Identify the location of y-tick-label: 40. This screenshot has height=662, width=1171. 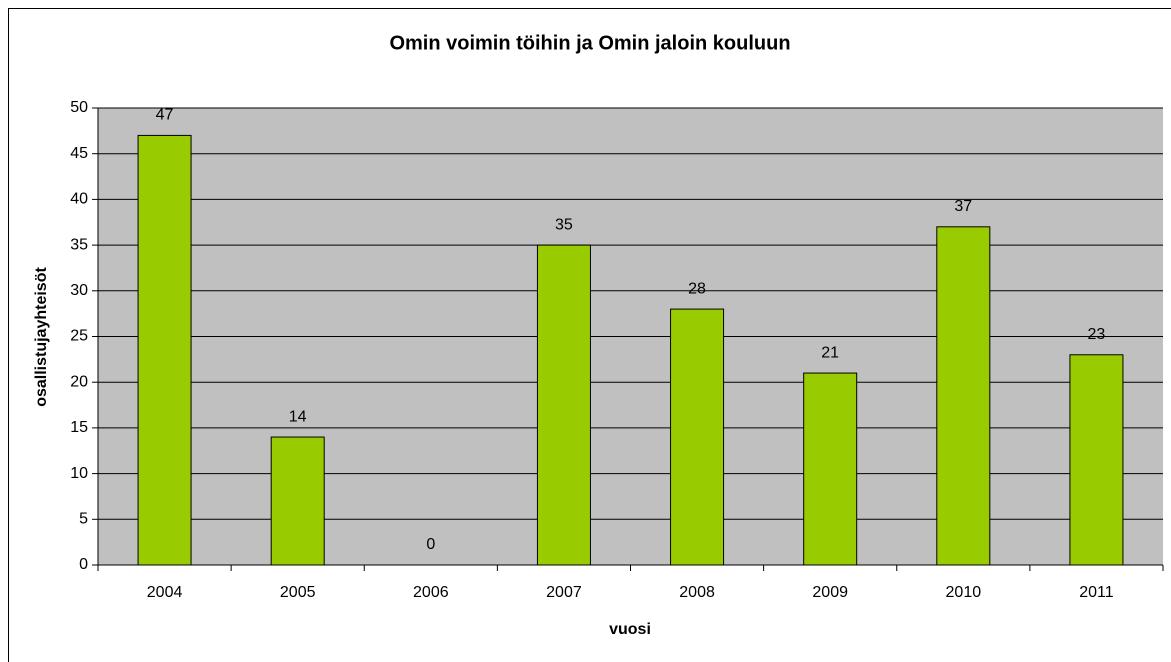
(79, 199).